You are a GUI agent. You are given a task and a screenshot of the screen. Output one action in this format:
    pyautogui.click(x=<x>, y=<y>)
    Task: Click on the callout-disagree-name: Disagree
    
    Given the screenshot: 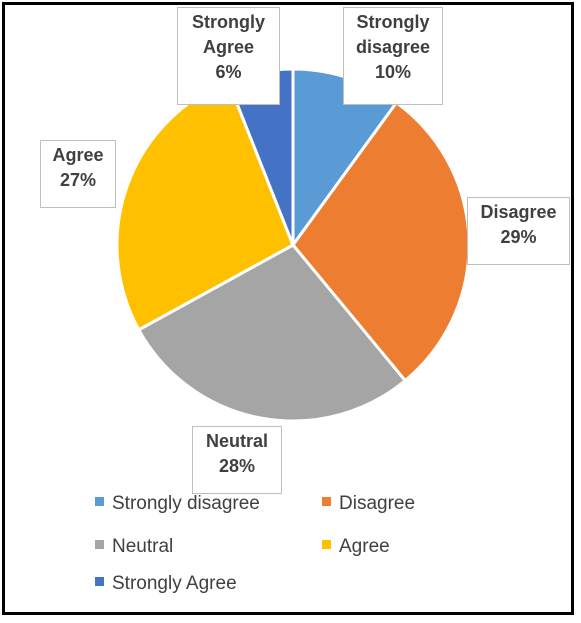 What is the action you would take?
    pyautogui.click(x=518, y=212)
    